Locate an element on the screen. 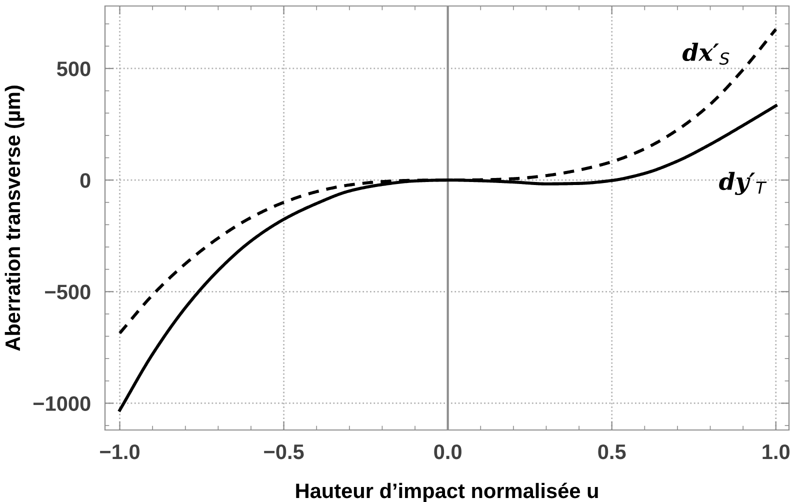 This screenshot has height=502, width=791. y-tick-label: −500 is located at coordinates (67, 292).